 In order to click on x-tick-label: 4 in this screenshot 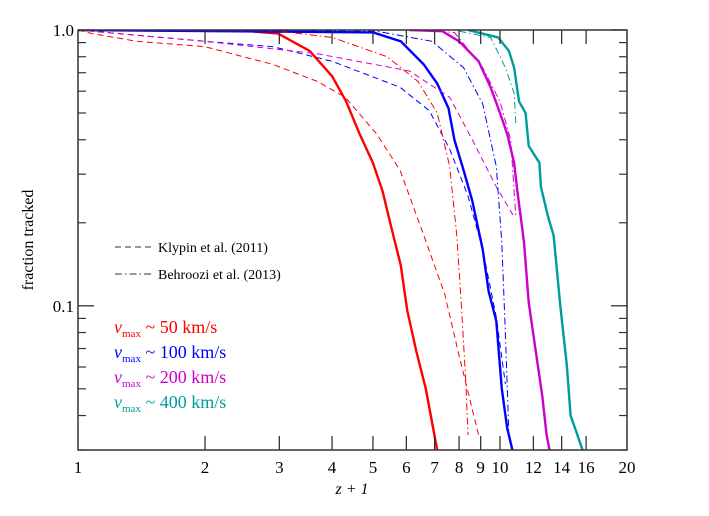, I will do `click(332, 467)`.